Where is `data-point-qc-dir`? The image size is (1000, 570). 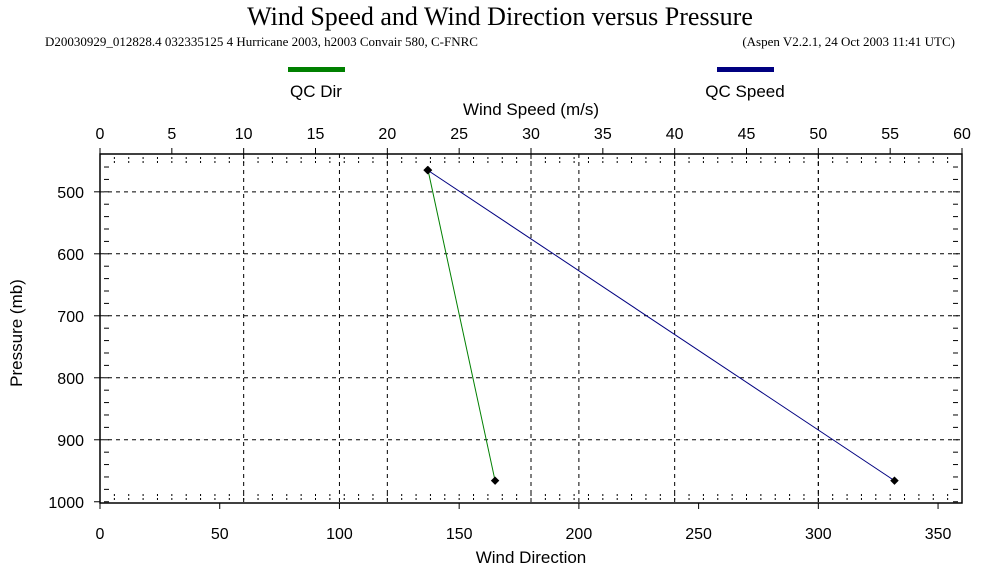
data-point-qc-dir is located at coordinates (495, 480).